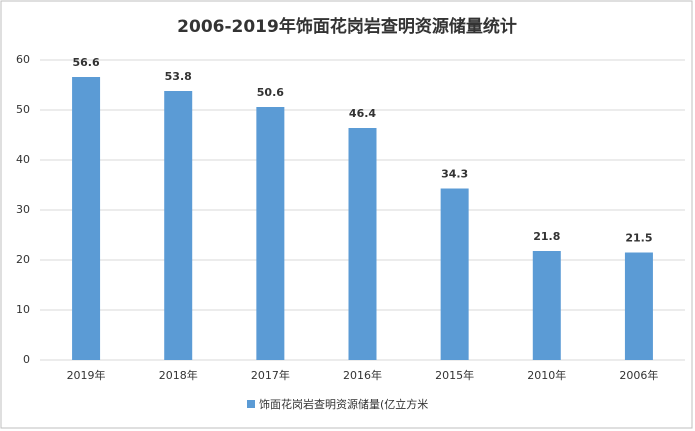  I want to click on y-tick-label: 40, so click(23, 159).